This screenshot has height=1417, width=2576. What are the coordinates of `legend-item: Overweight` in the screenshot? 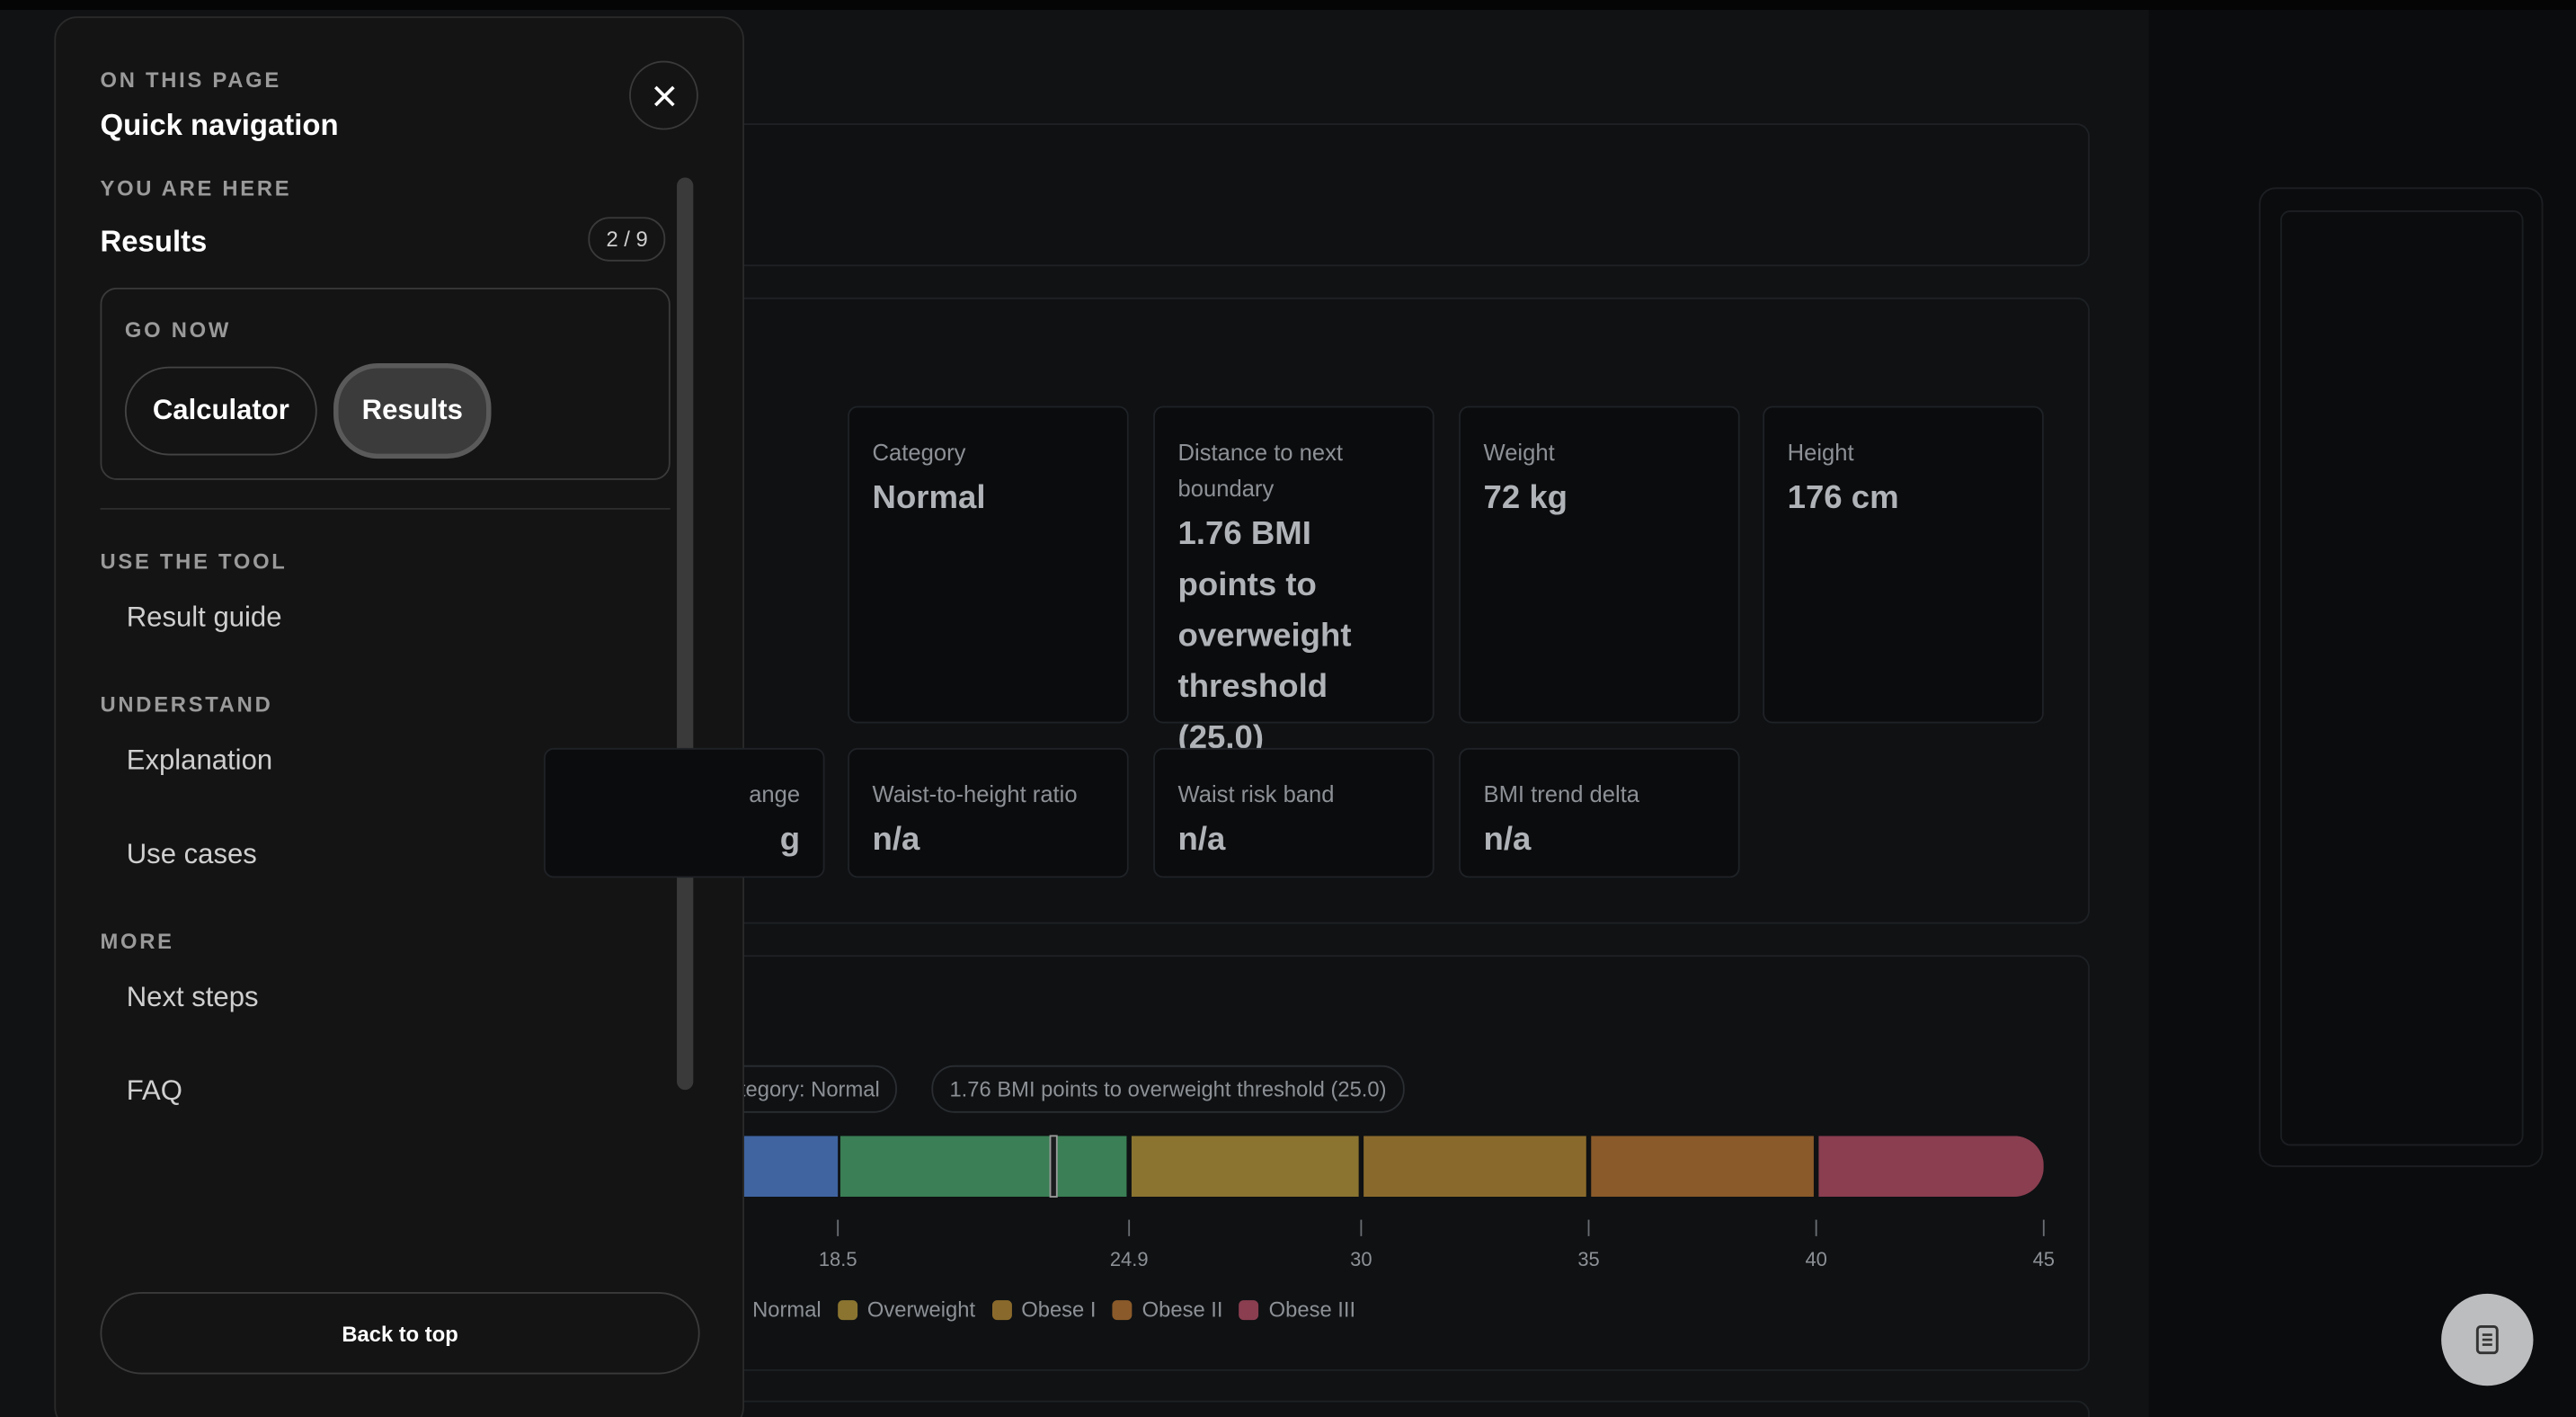 It's located at (906, 1309).